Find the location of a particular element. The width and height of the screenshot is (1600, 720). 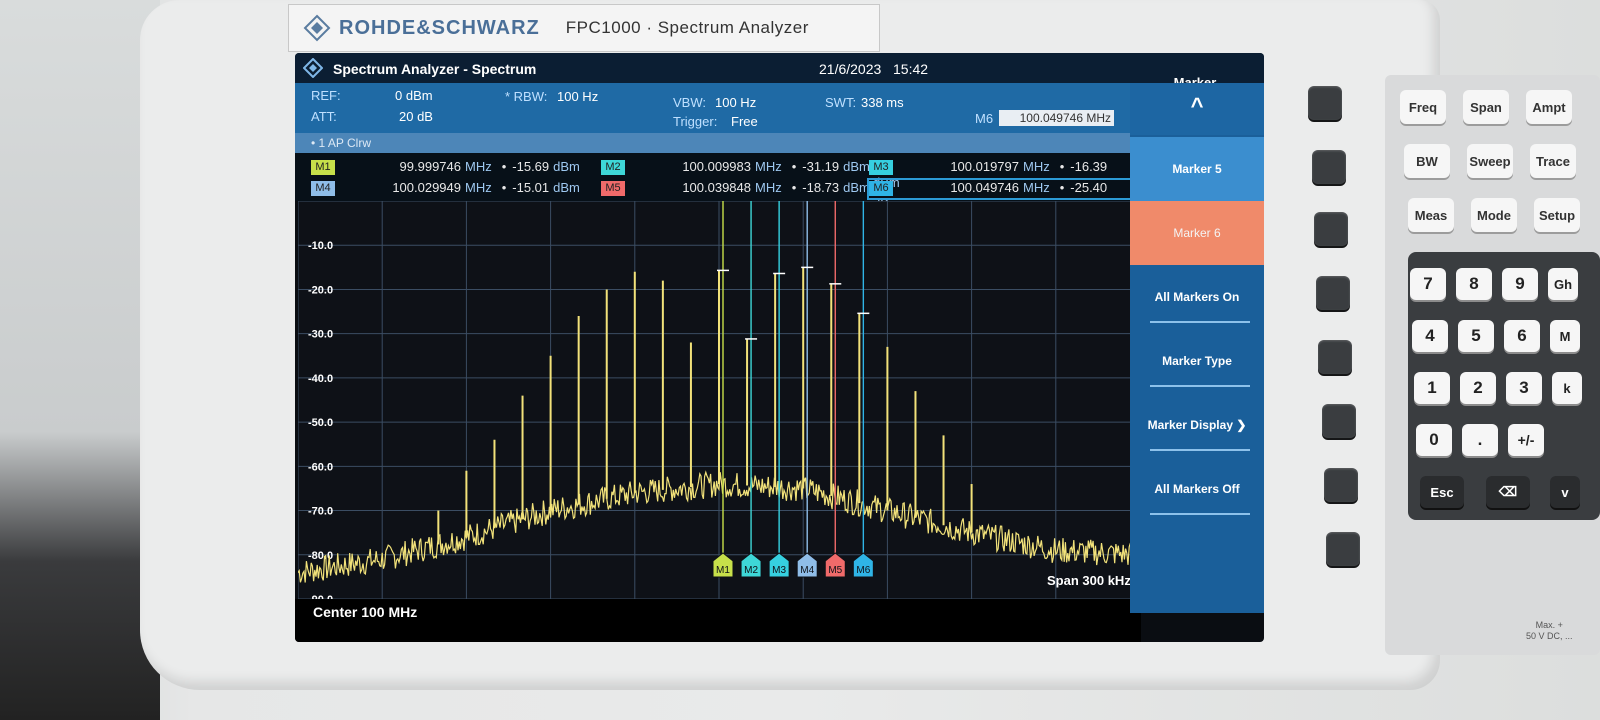

softkey-all-markers-off: All Markers Off is located at coordinates (1197, 489).